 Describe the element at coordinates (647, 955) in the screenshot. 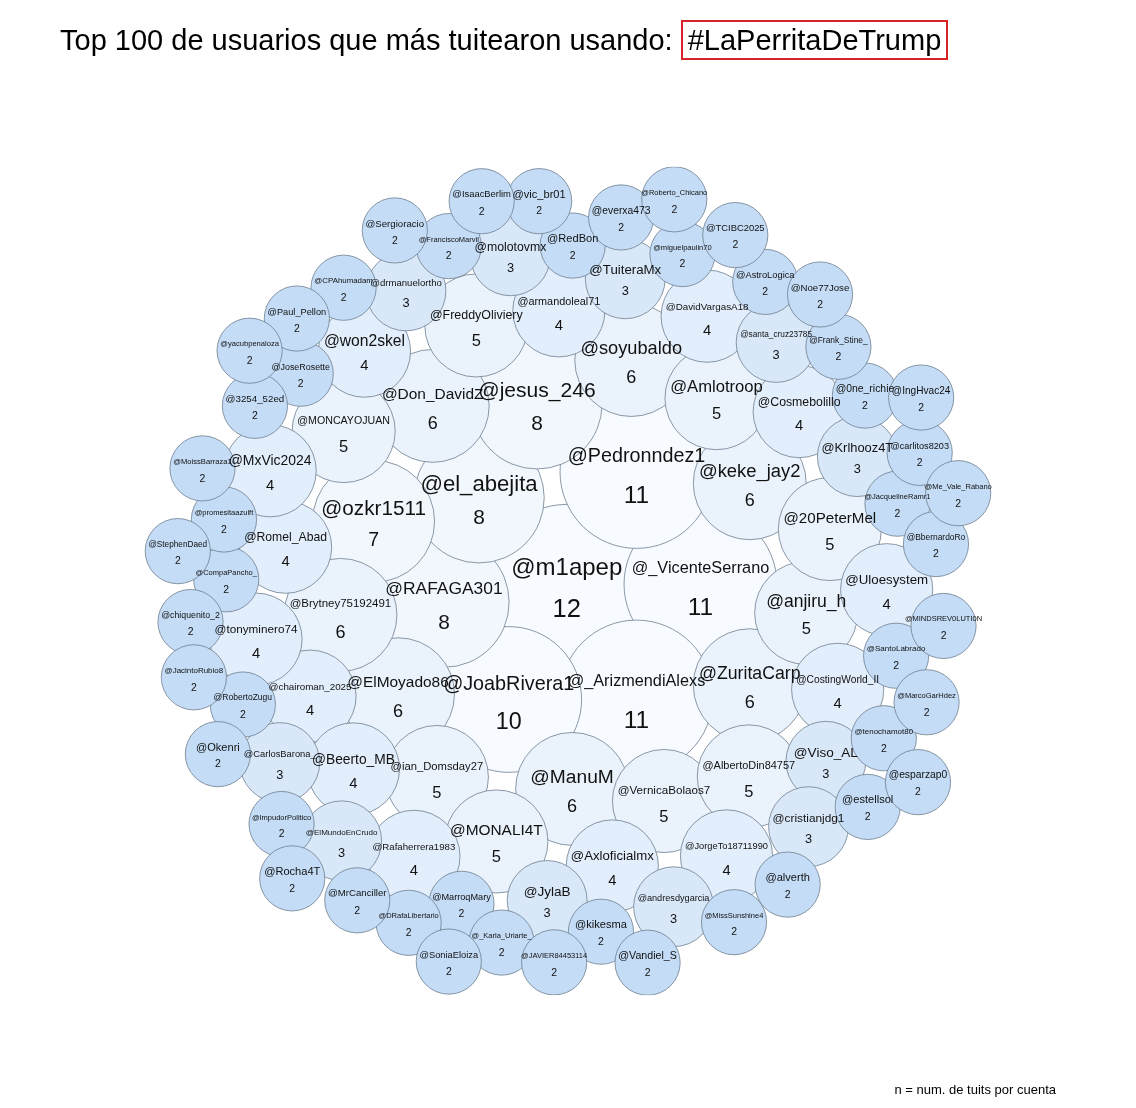

I see `category-label: @Vandiel_S` at that location.